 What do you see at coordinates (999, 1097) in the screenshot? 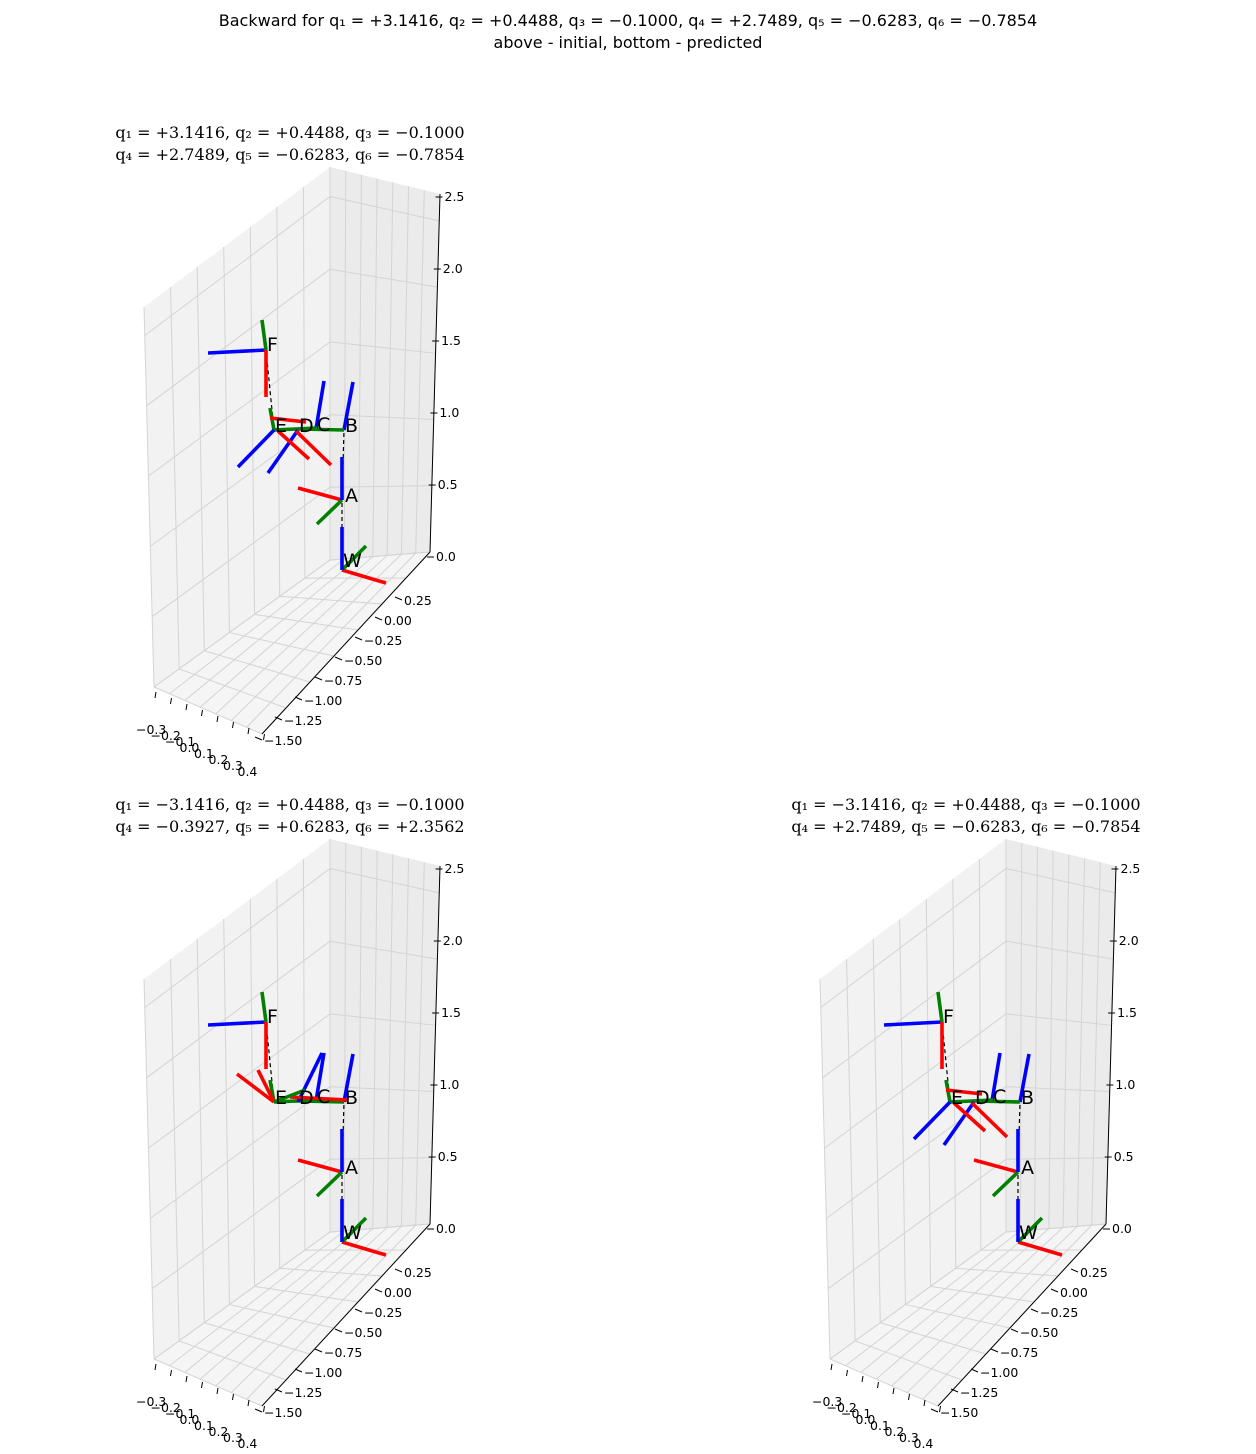
I see `joint-label-c: C` at bounding box center [999, 1097].